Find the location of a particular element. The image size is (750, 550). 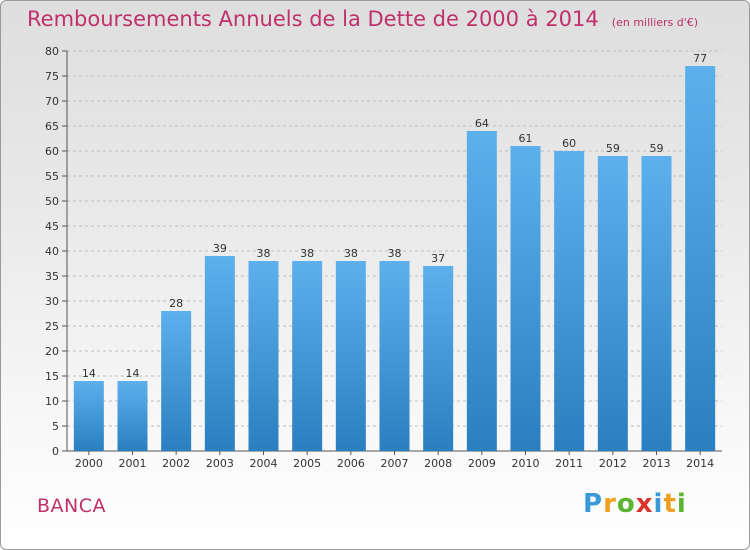

y-tick-label: 60 is located at coordinates (52, 151).